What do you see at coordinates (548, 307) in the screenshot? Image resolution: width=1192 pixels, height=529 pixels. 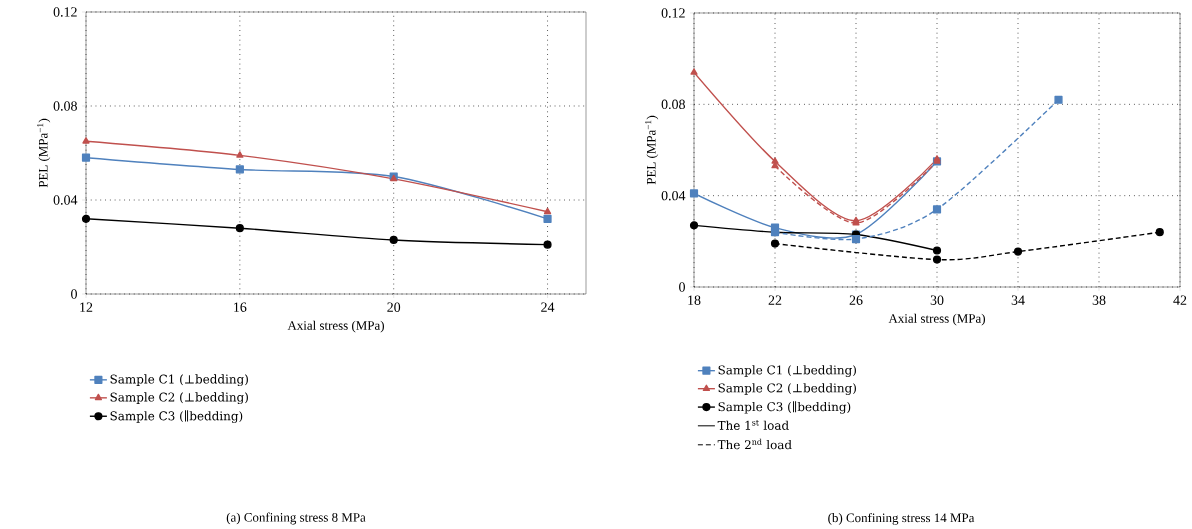 I see `x-tick-label: 24` at bounding box center [548, 307].